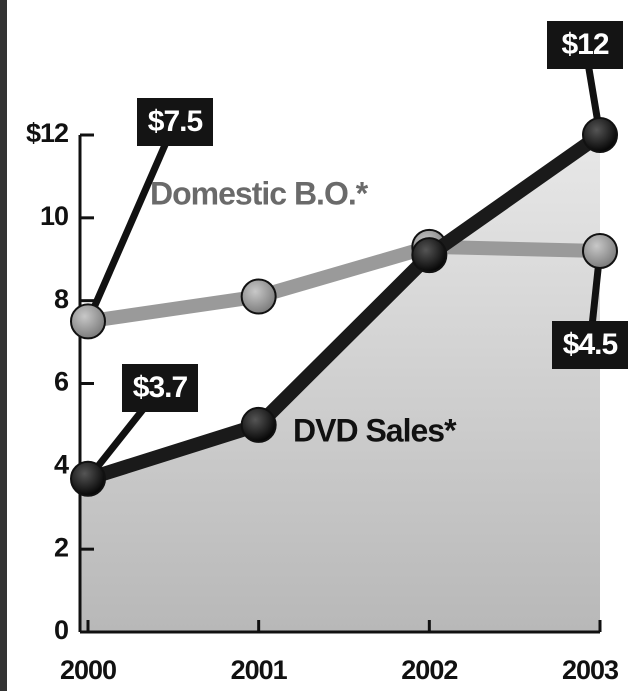 The image size is (629, 691). I want to click on frame-edge, so click(3, 345).